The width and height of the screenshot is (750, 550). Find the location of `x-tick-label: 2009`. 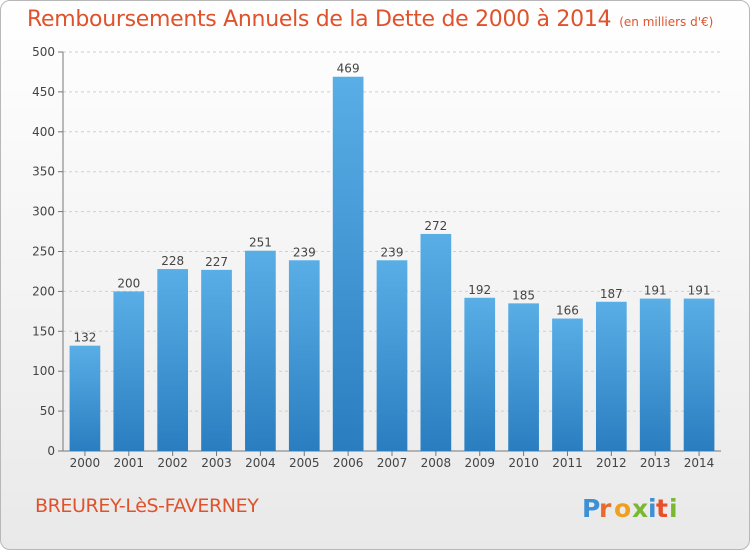

x-tick-label: 2009 is located at coordinates (479, 463).